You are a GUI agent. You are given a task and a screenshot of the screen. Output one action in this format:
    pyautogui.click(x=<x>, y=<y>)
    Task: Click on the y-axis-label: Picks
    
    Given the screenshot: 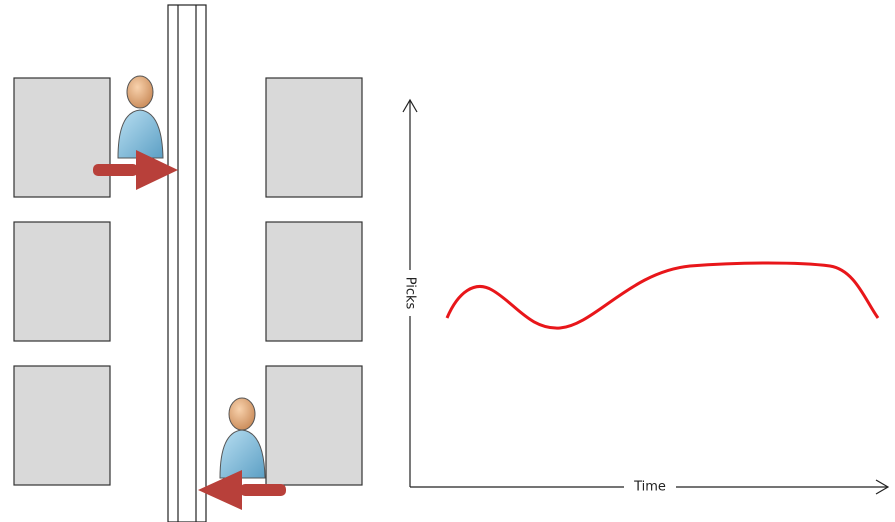 What is the action you would take?
    pyautogui.click(x=410, y=293)
    